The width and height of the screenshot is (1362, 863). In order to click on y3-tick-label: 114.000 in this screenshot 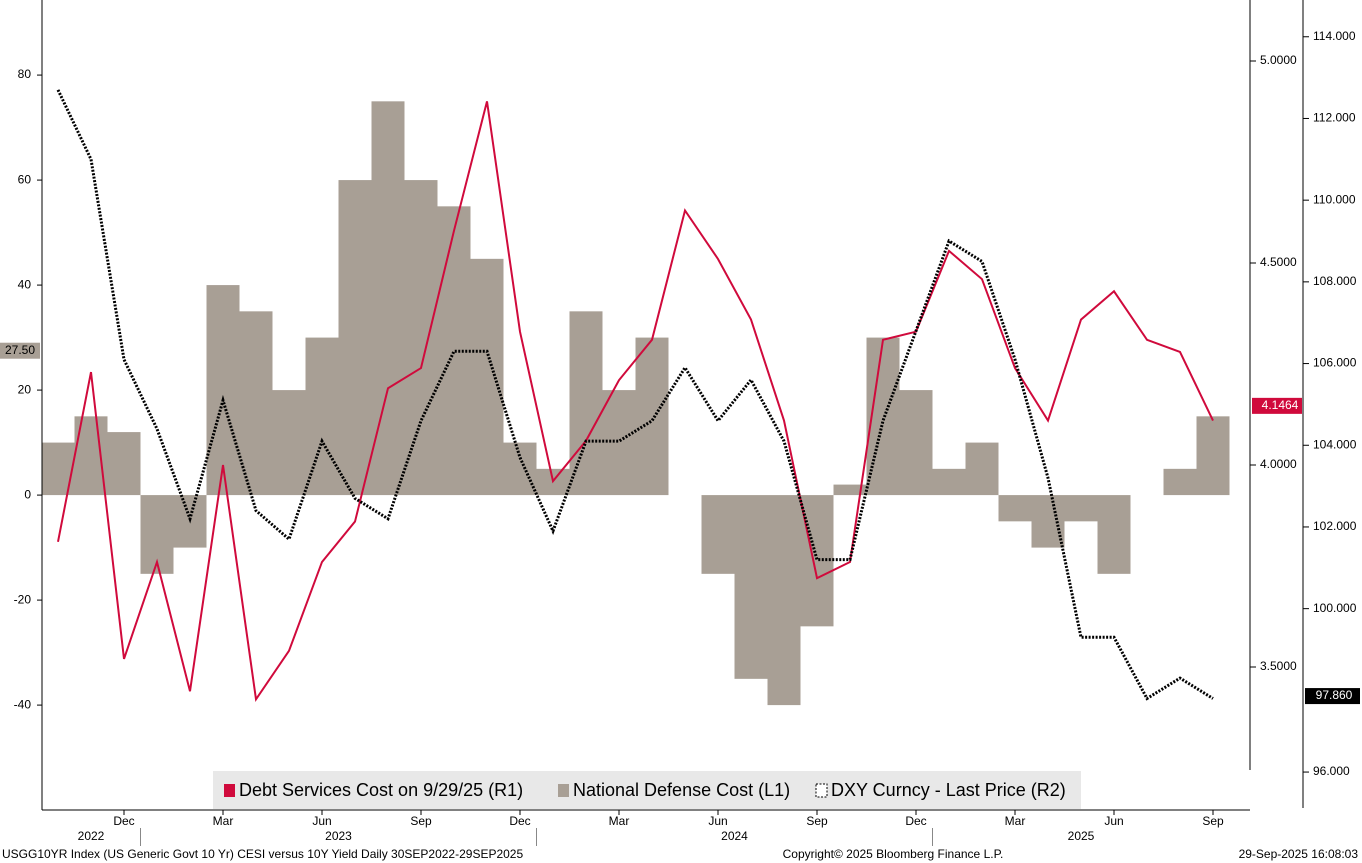, I will do `click(1334, 36)`.